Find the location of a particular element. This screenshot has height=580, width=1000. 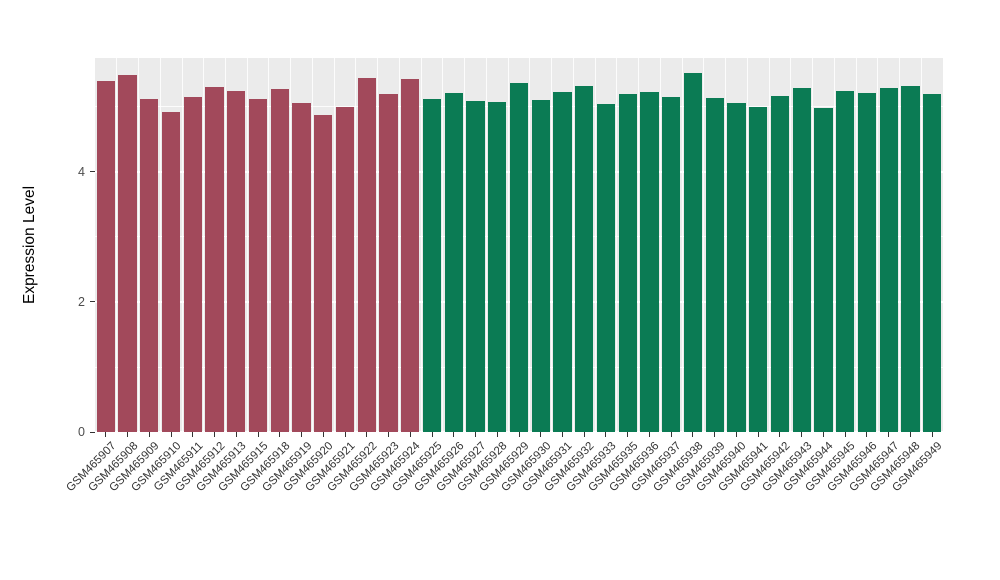

y-tick-label: 2 is located at coordinates (81, 301).